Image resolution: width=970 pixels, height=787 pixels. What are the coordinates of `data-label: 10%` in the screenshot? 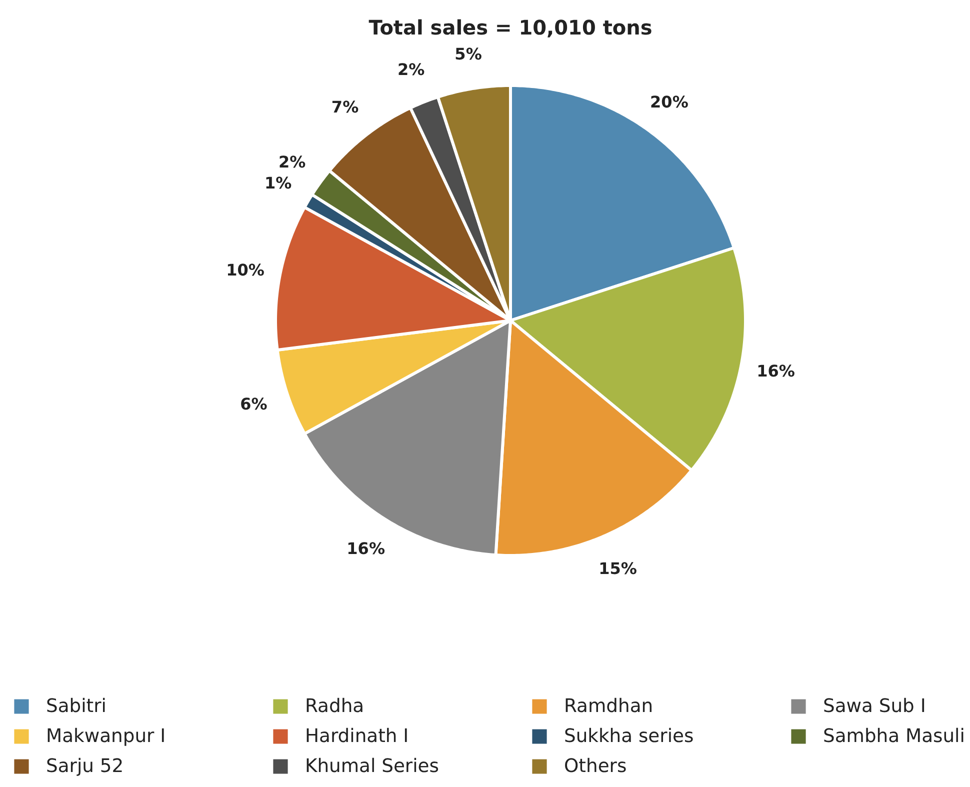 It's located at (245, 270).